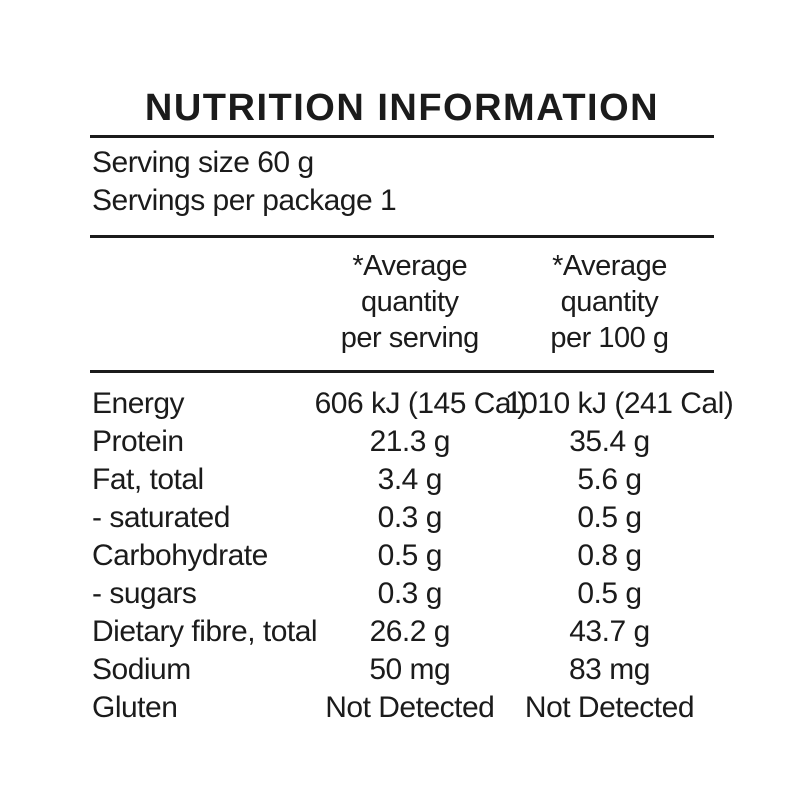 The image size is (800, 800). I want to click on value-per-serving: 3.4 g, so click(410, 479).